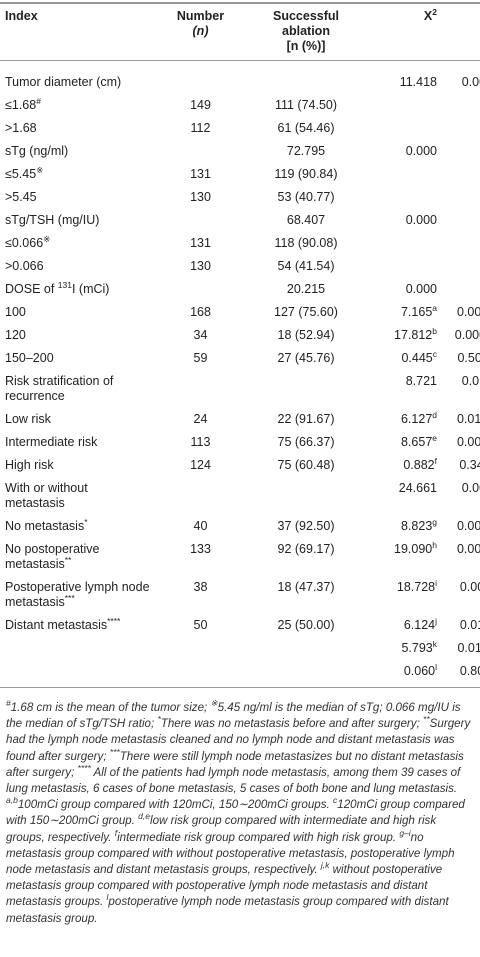  I want to click on header-cell: X2, so click(403, 32).